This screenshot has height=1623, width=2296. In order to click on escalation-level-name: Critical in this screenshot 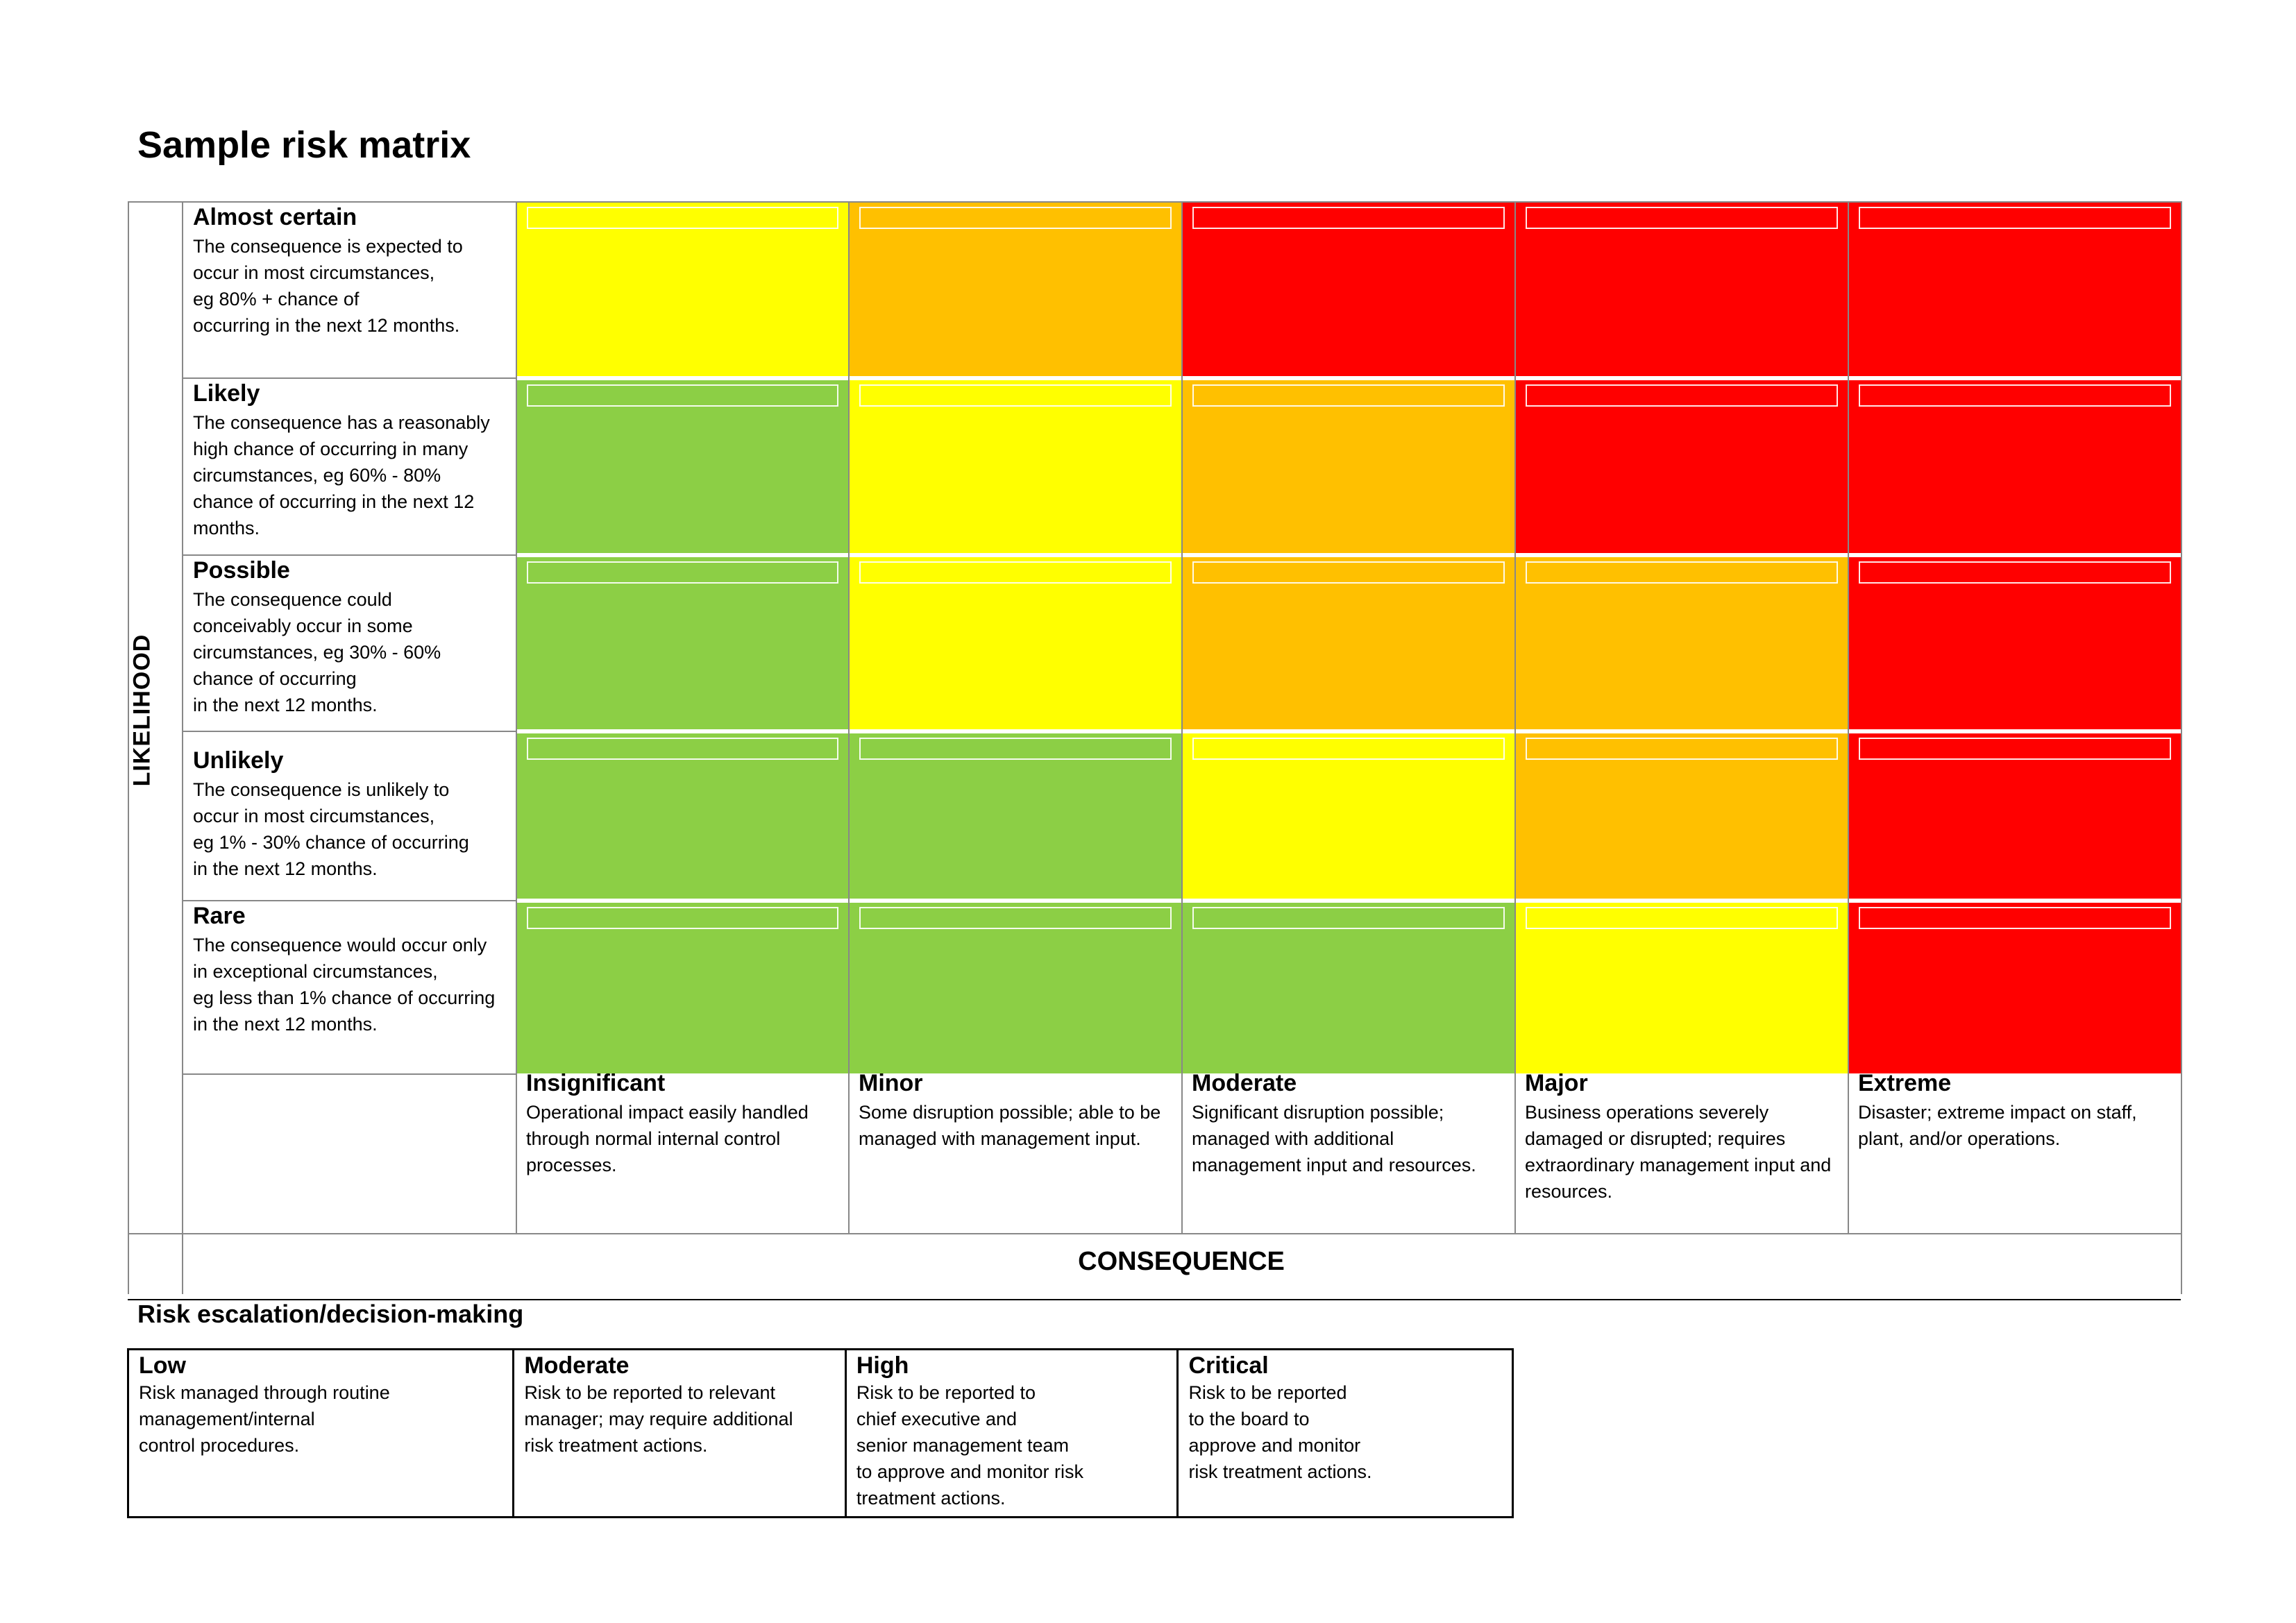, I will do `click(1228, 1365)`.